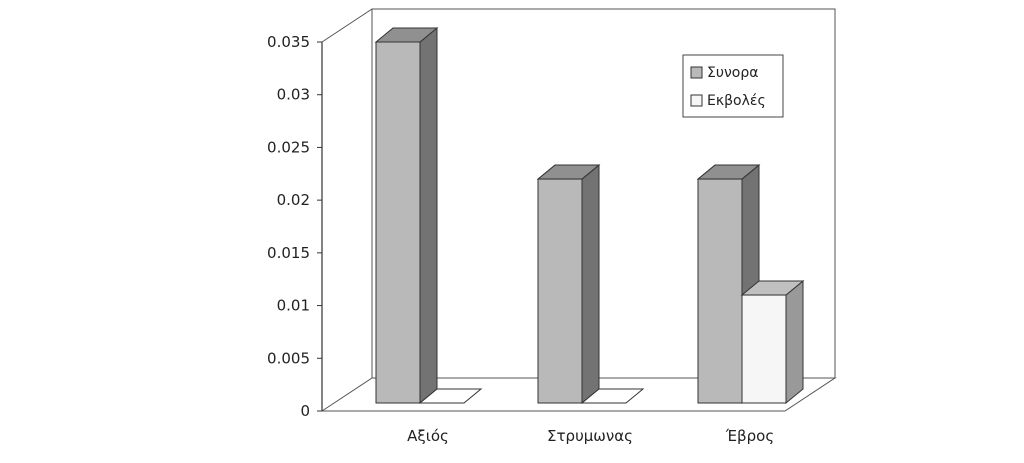 The height and width of the screenshot is (463, 1024). I want to click on y-tick-label: 0, so click(305, 411).